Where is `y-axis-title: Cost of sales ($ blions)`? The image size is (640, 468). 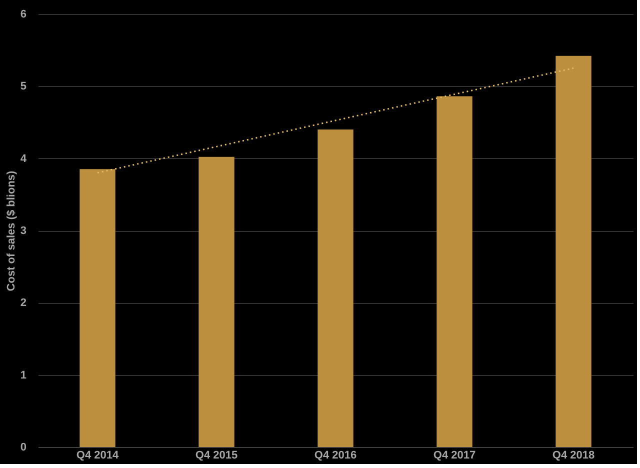 y-axis-title: Cost of sales ($ blions) is located at coordinates (11, 231).